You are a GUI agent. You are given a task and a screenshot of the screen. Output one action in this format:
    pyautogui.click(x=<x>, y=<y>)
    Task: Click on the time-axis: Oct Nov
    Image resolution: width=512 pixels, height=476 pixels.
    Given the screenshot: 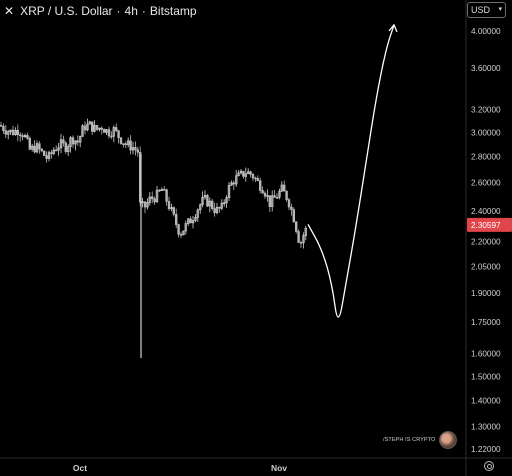 What is the action you would take?
    pyautogui.click(x=180, y=468)
    